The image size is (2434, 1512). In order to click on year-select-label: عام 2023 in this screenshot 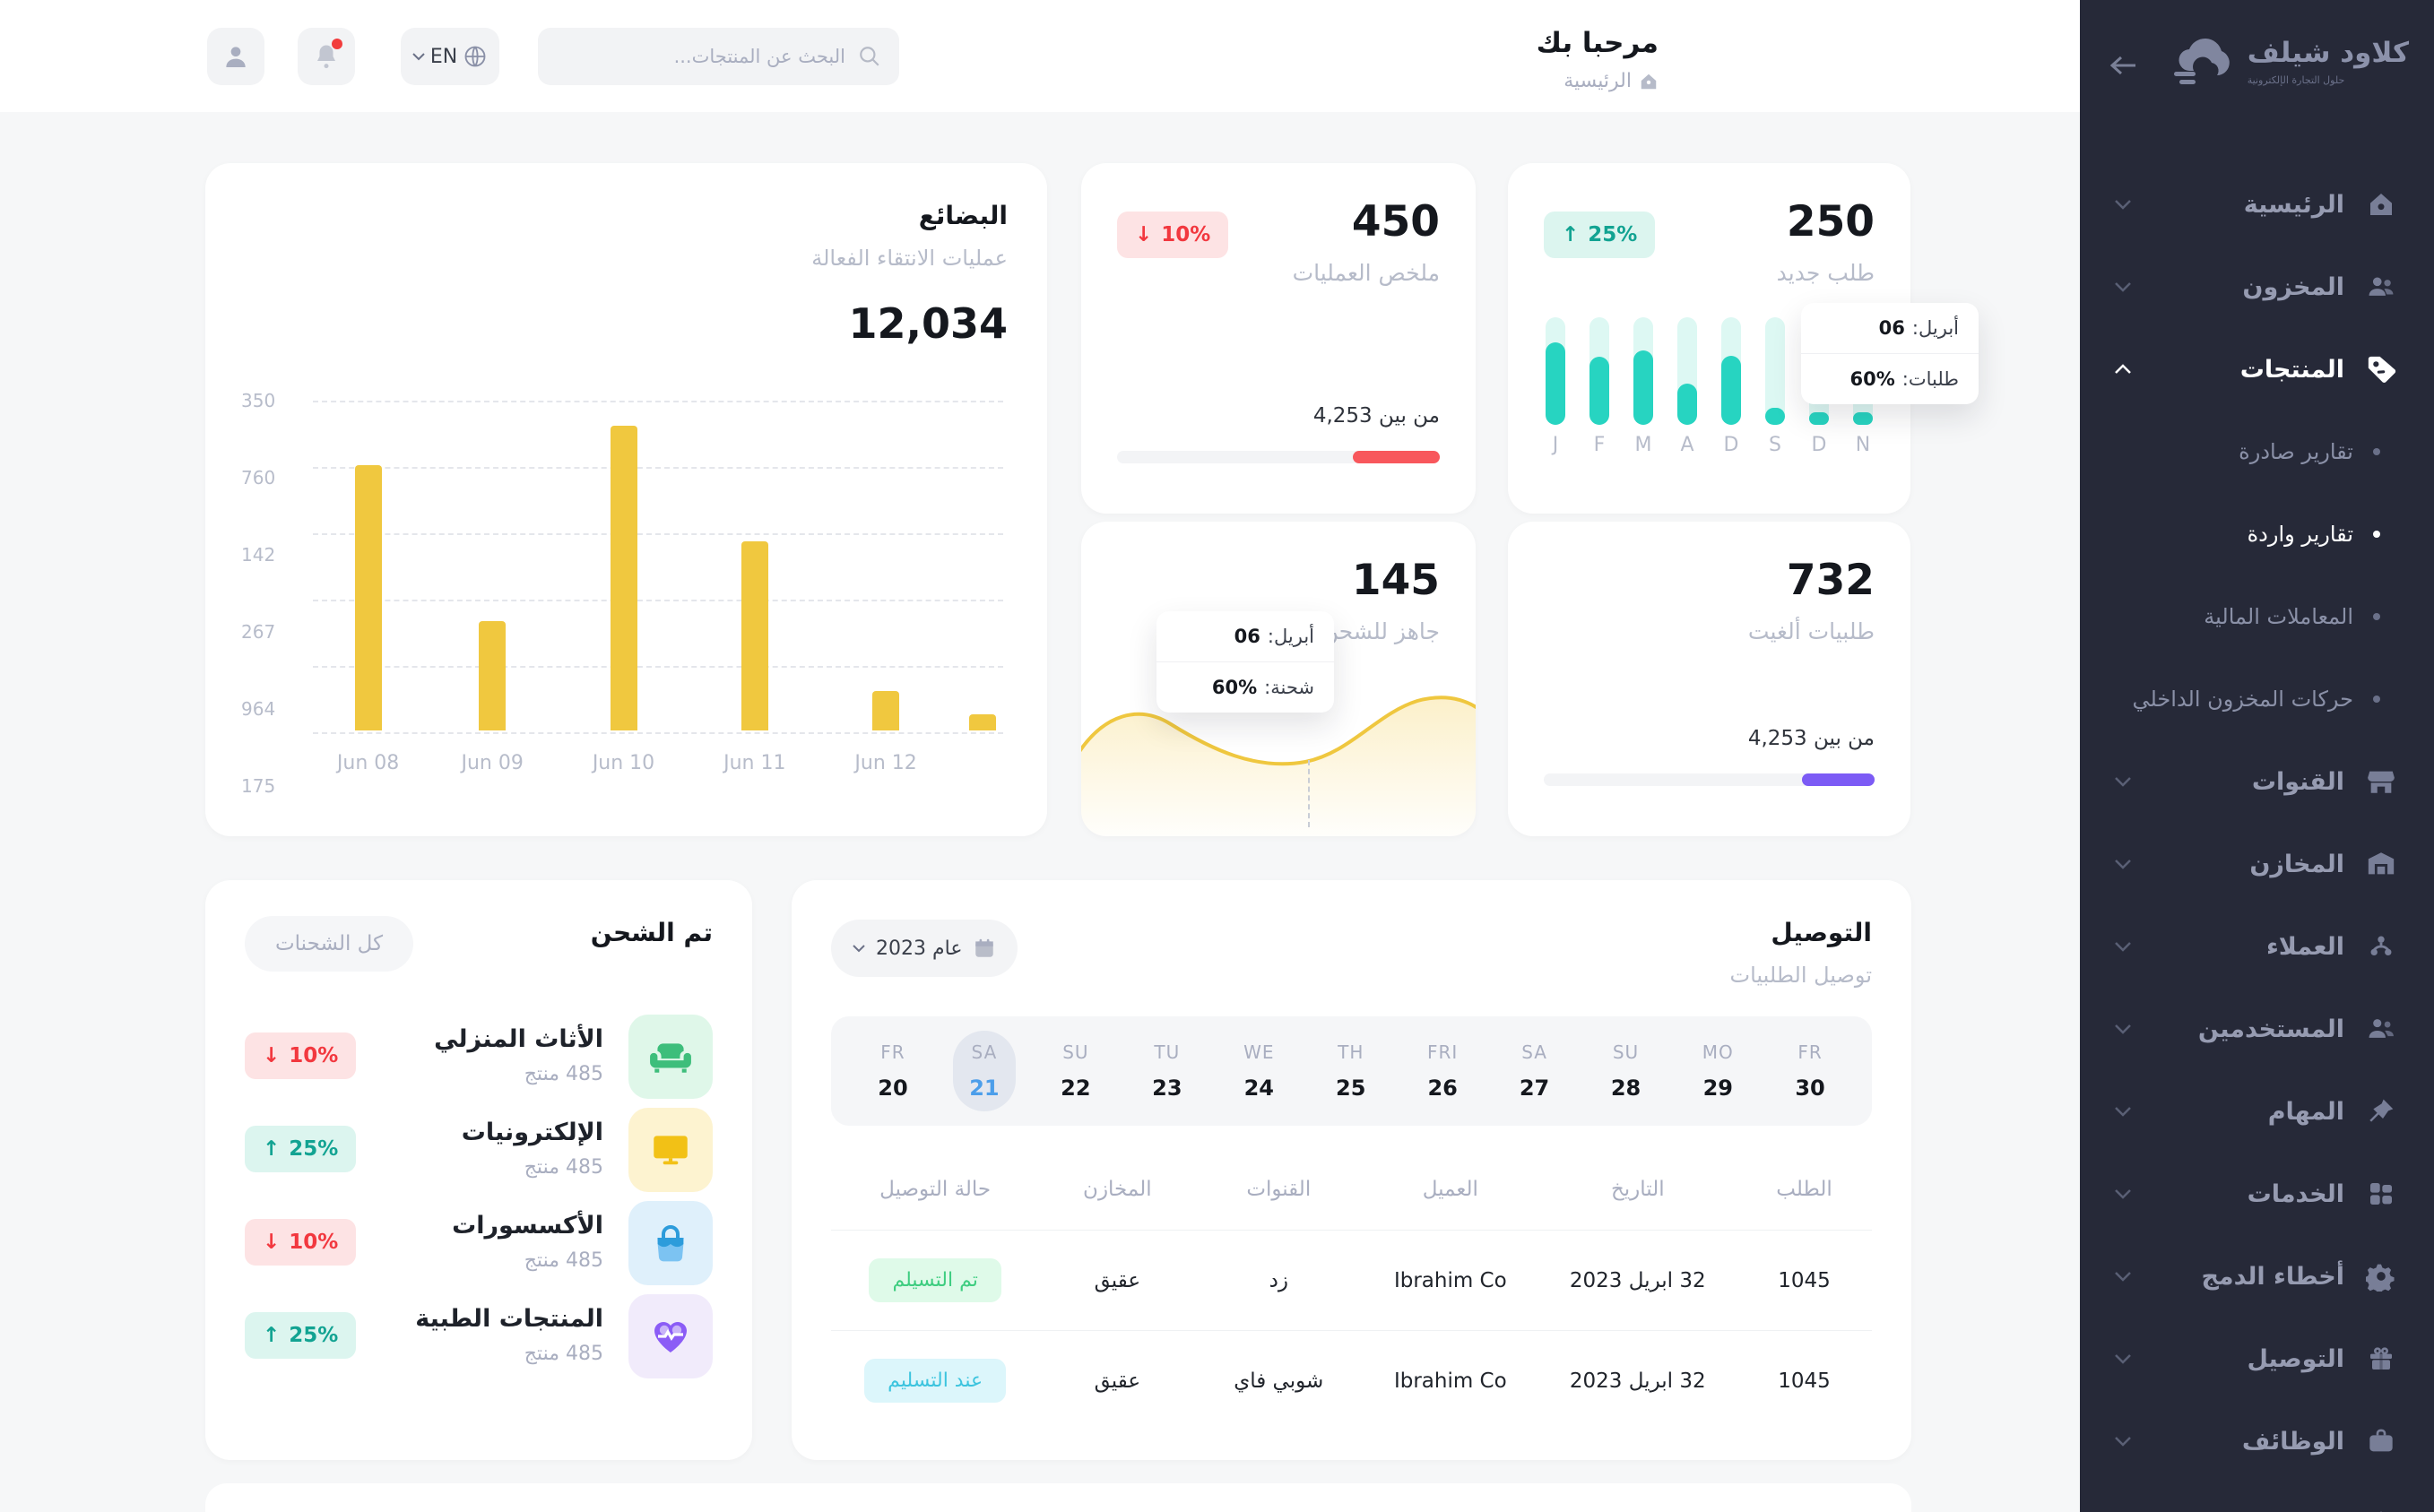, I will do `click(919, 948)`.